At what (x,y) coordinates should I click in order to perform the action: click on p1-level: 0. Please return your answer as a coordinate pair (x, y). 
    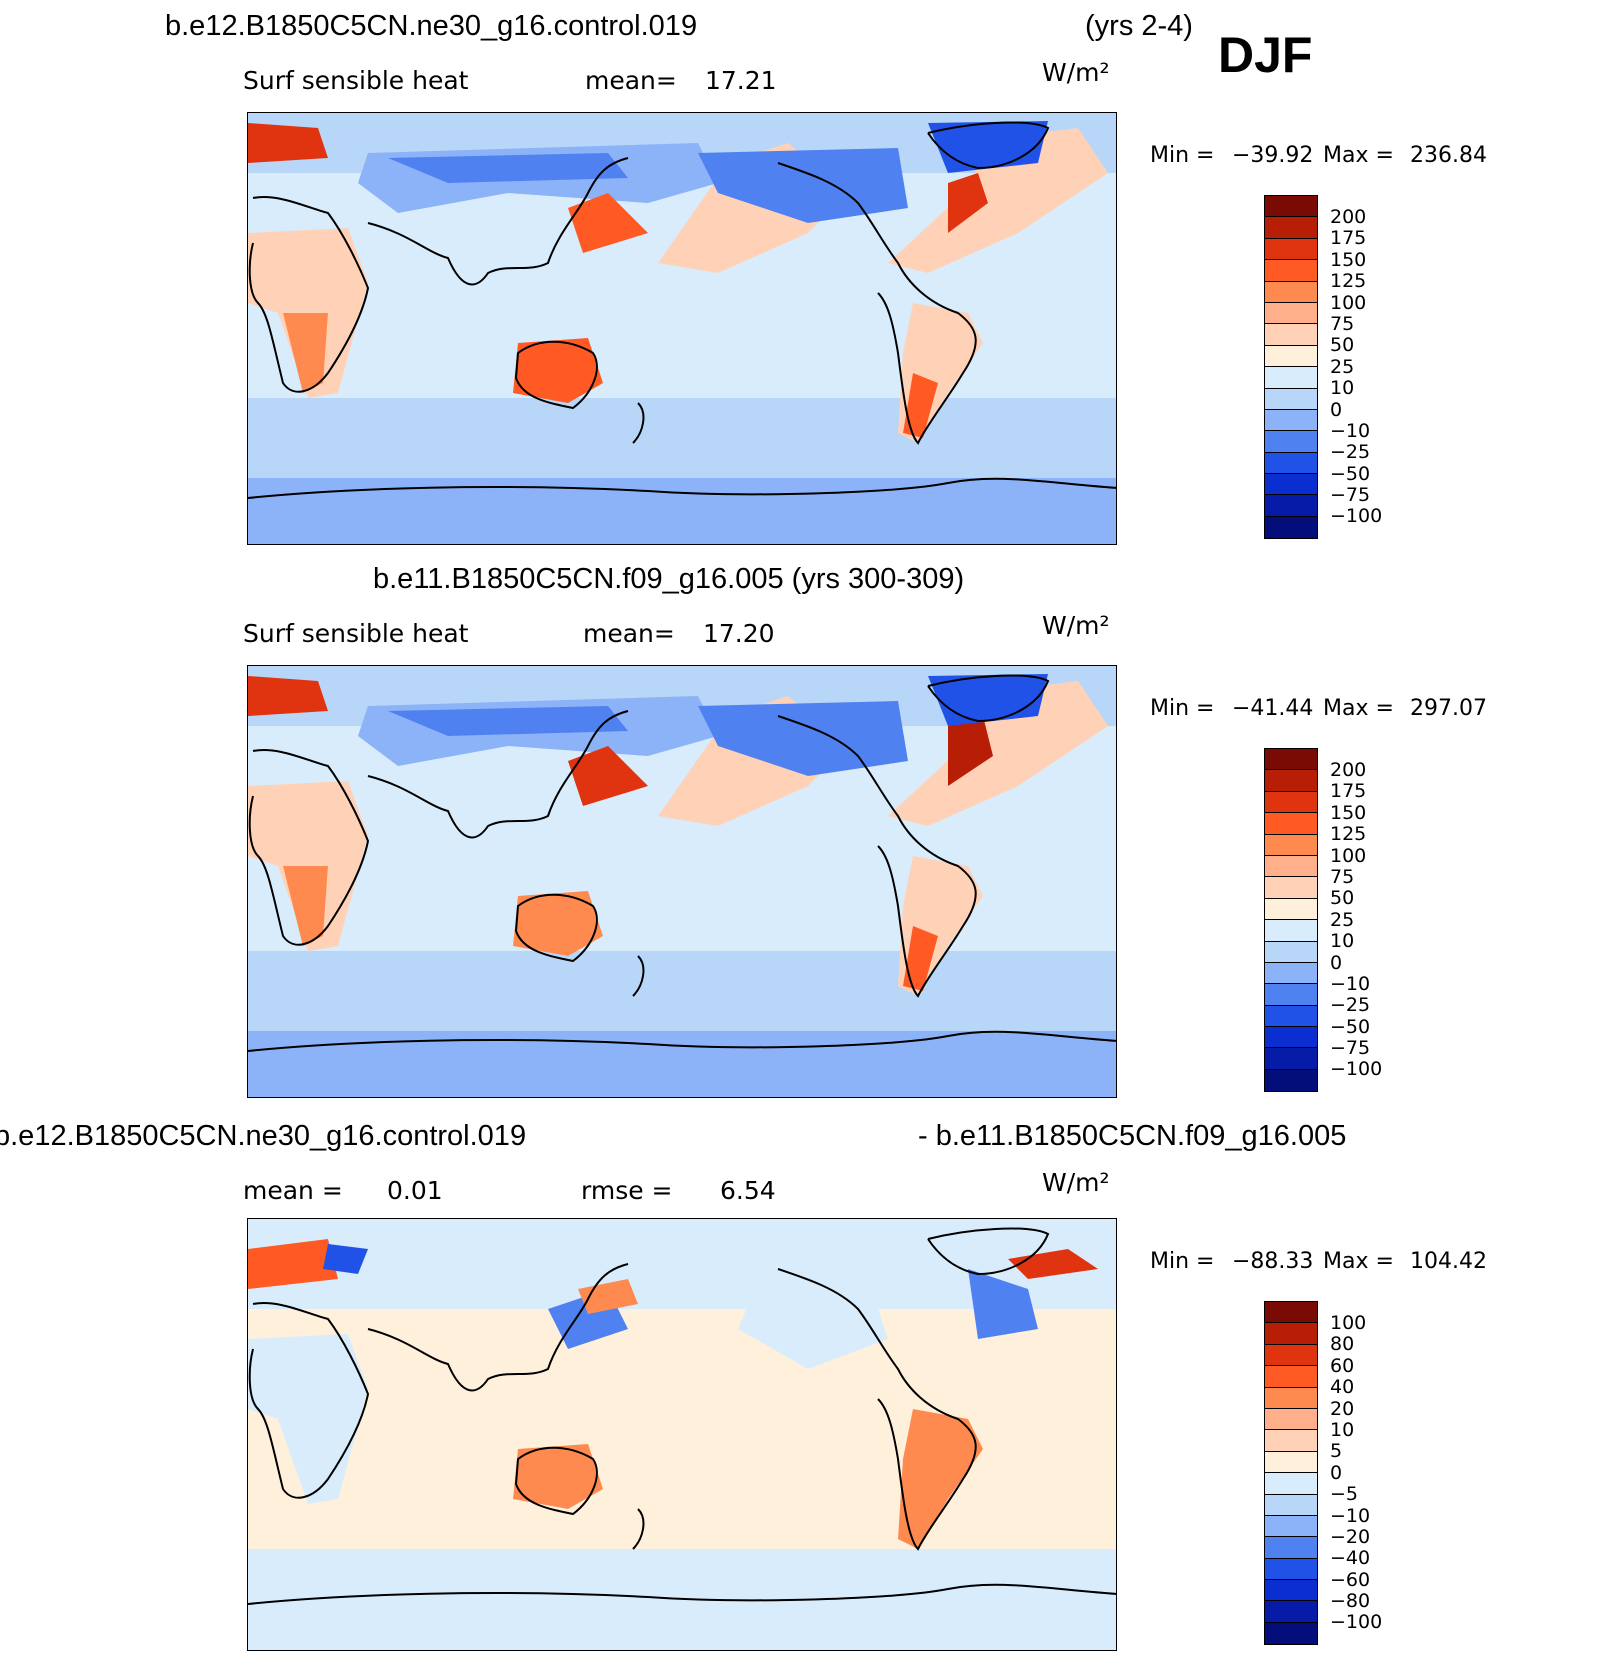
    Looking at the image, I should click on (1336, 409).